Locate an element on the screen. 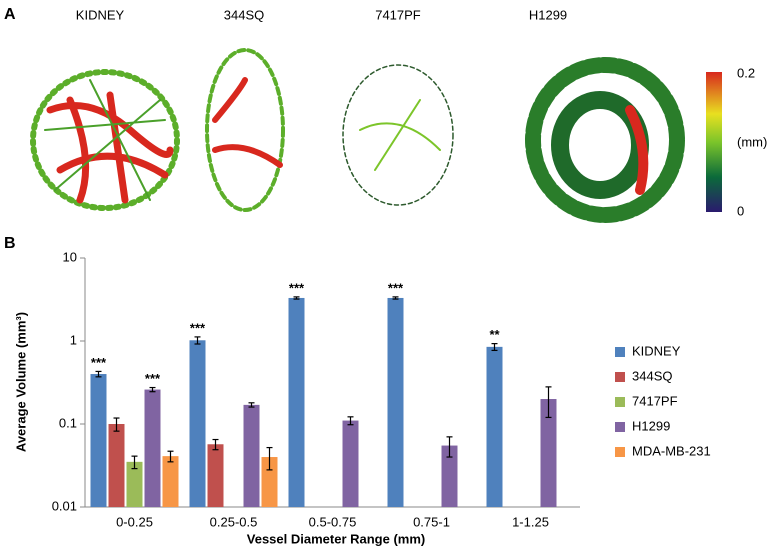 The height and width of the screenshot is (555, 782). y-tick-label: 10 is located at coordinates (70, 256).